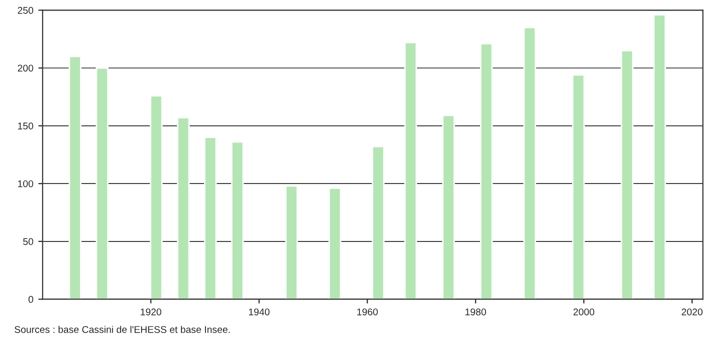  I want to click on y-tick-label: 100, so click(26, 184).